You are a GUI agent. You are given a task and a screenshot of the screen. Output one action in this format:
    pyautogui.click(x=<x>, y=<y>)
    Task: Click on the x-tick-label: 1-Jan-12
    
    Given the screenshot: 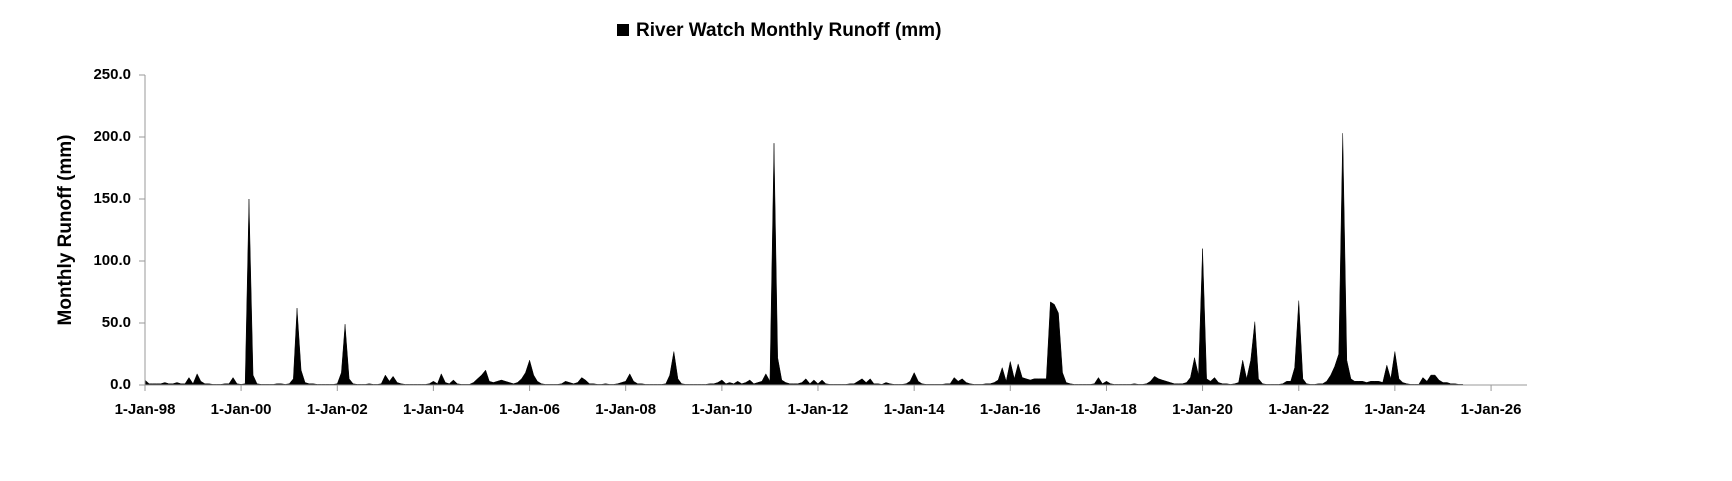 What is the action you would take?
    pyautogui.click(x=818, y=409)
    